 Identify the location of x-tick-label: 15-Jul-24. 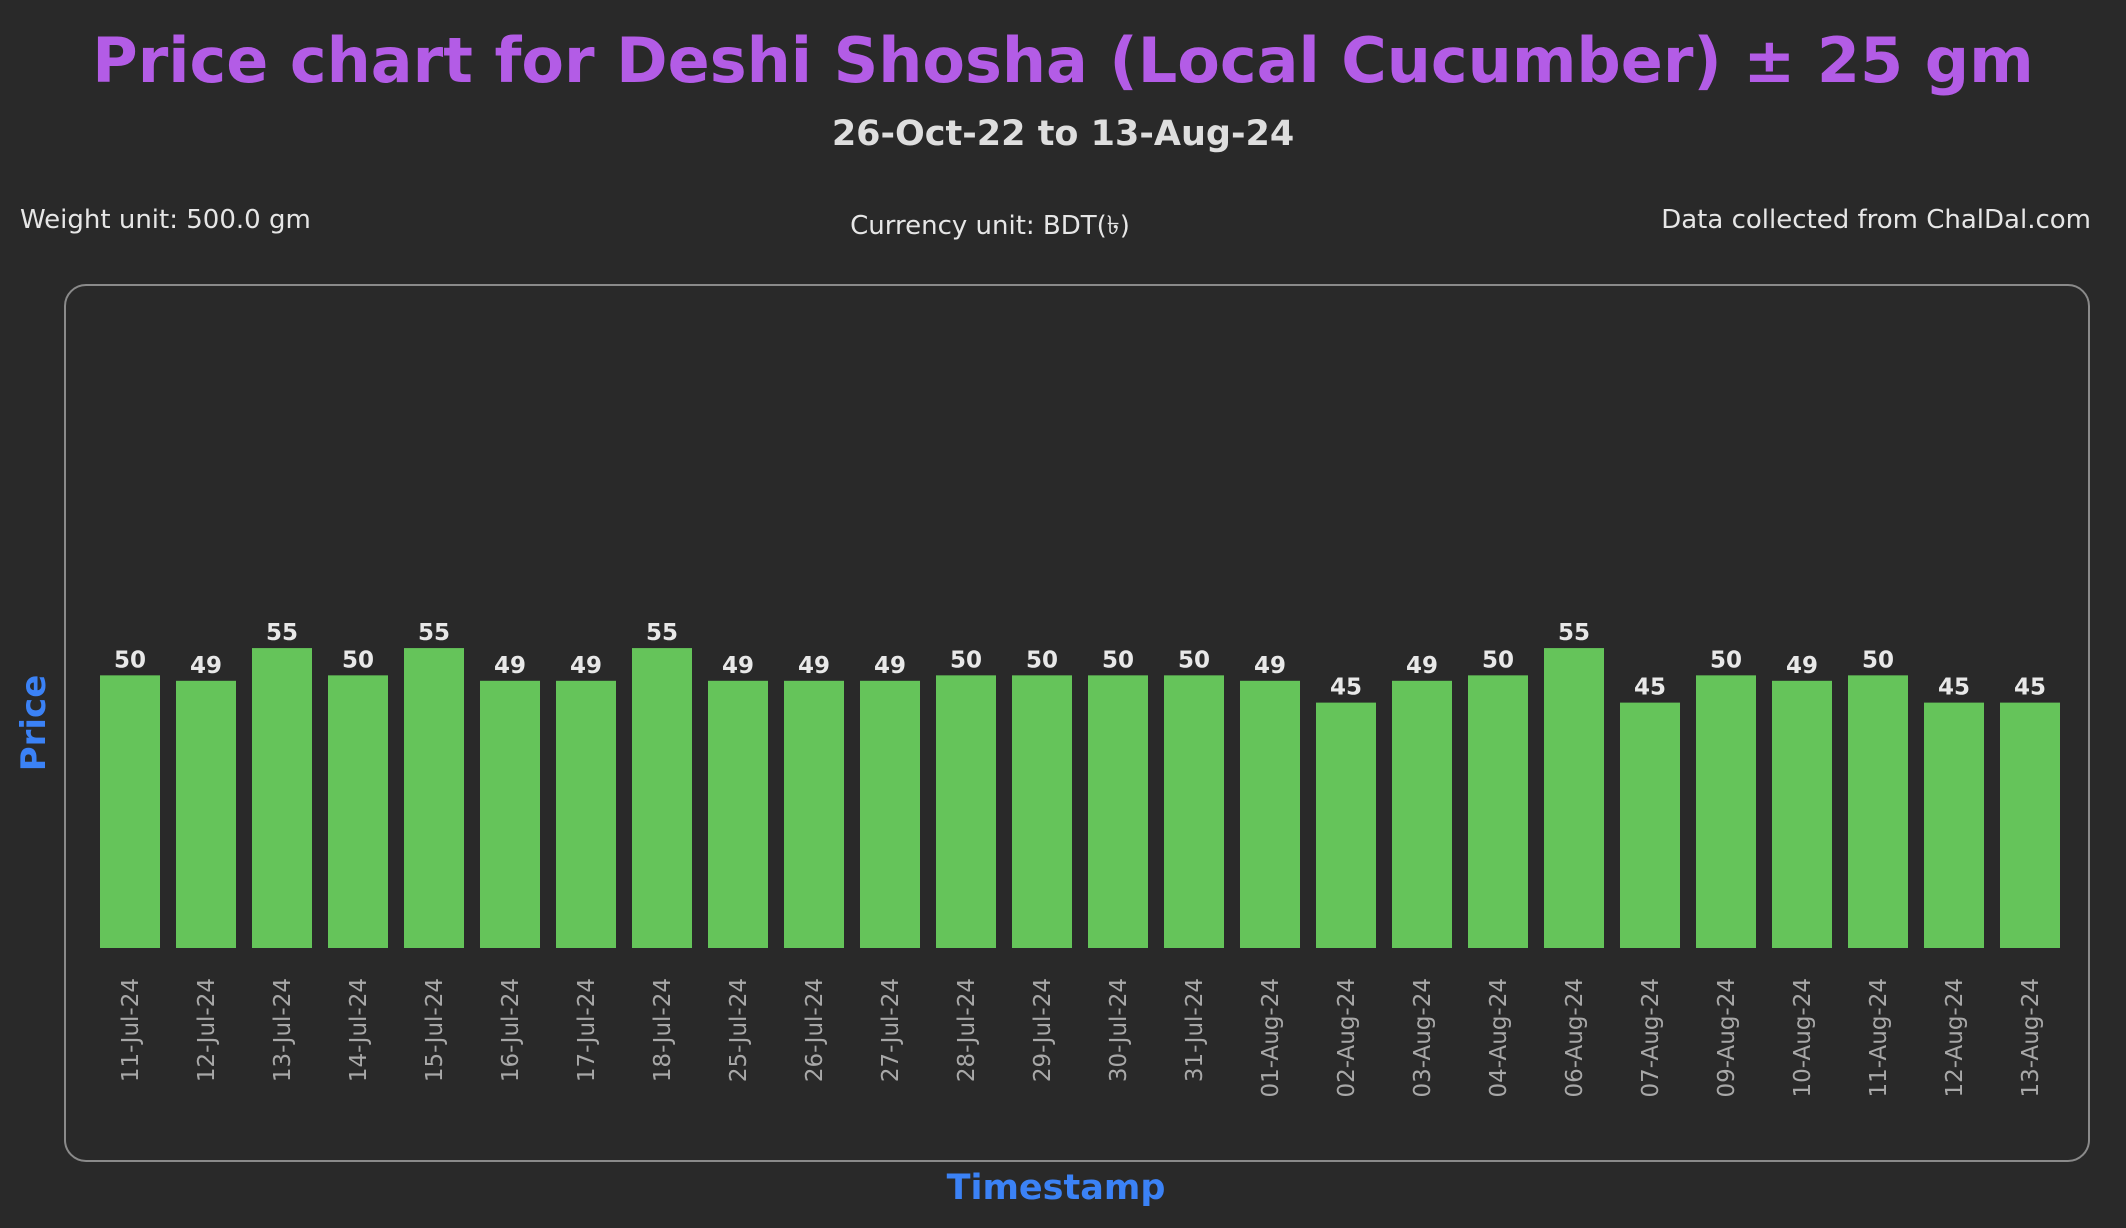
(435, 1030).